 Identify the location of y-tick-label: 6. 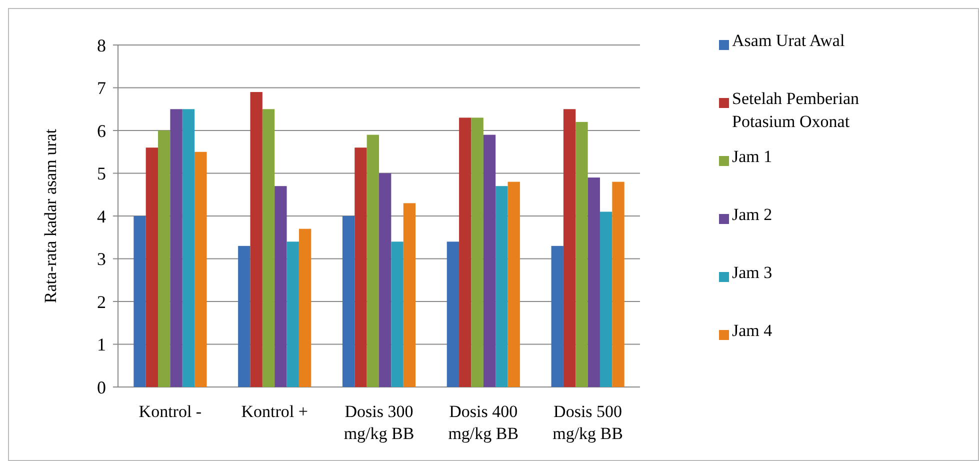
(101, 130).